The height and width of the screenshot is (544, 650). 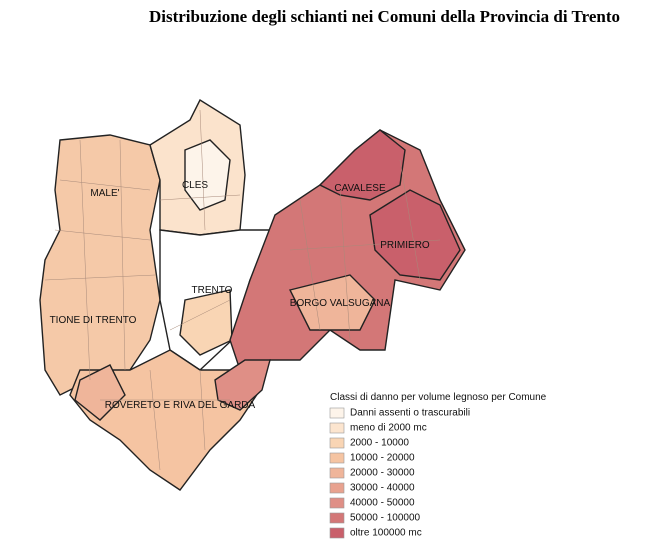 I want to click on legend-label: Danni assenti o trascurabili, so click(x=410, y=413).